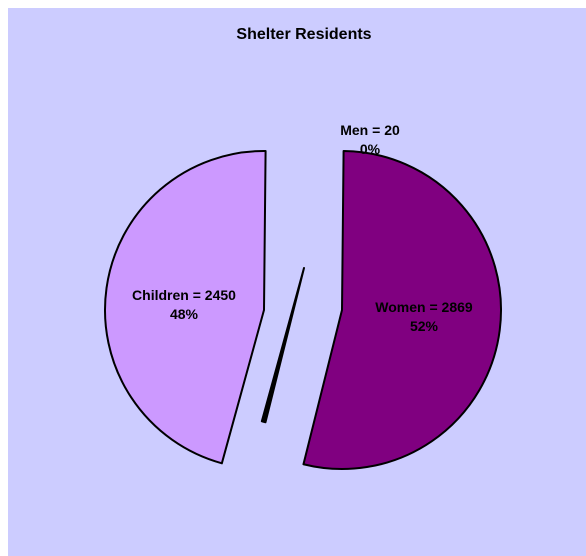  What do you see at coordinates (282, 345) in the screenshot?
I see `pie-slice-men` at bounding box center [282, 345].